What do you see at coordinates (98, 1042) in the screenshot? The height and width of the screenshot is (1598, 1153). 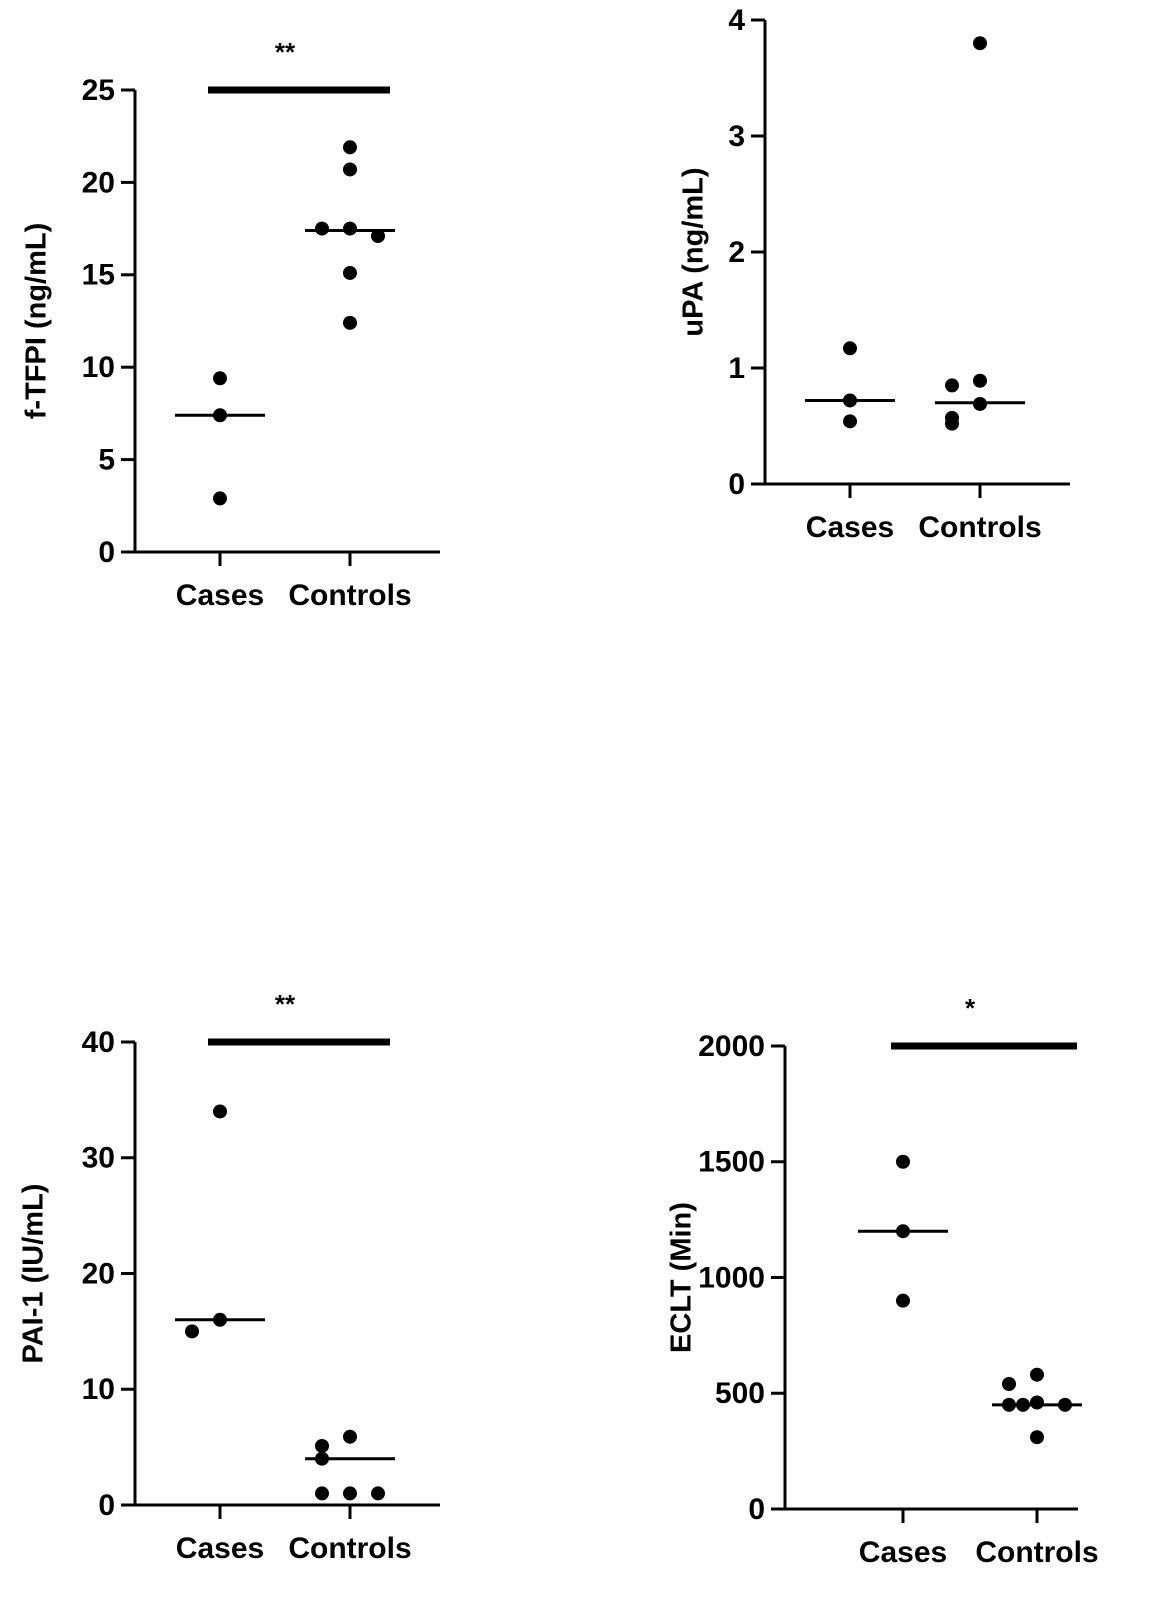 I see `y-tick-label: 40` at bounding box center [98, 1042].